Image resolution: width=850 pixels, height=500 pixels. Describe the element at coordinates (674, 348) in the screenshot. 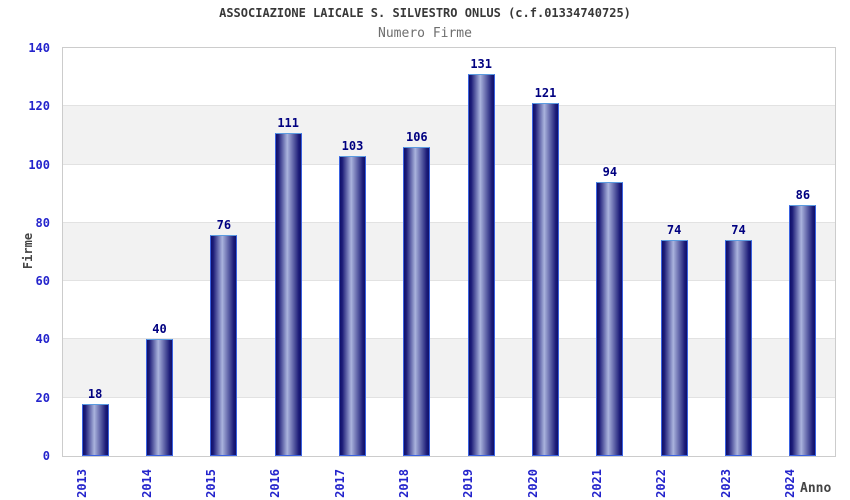

I see `bar-2022` at that location.